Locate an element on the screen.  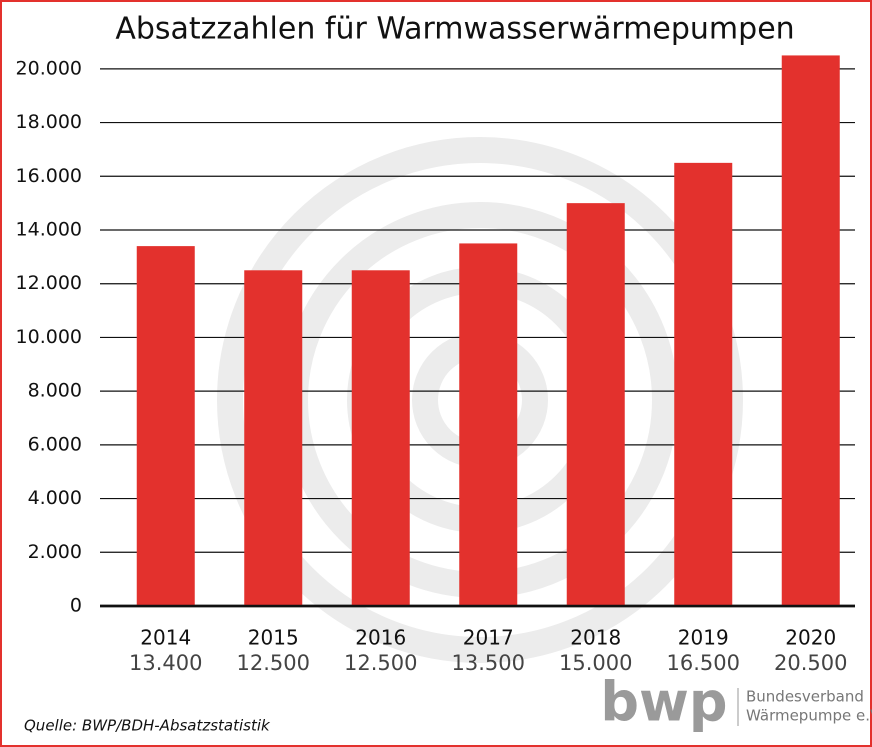
value-label: 15.000 is located at coordinates (595, 663).